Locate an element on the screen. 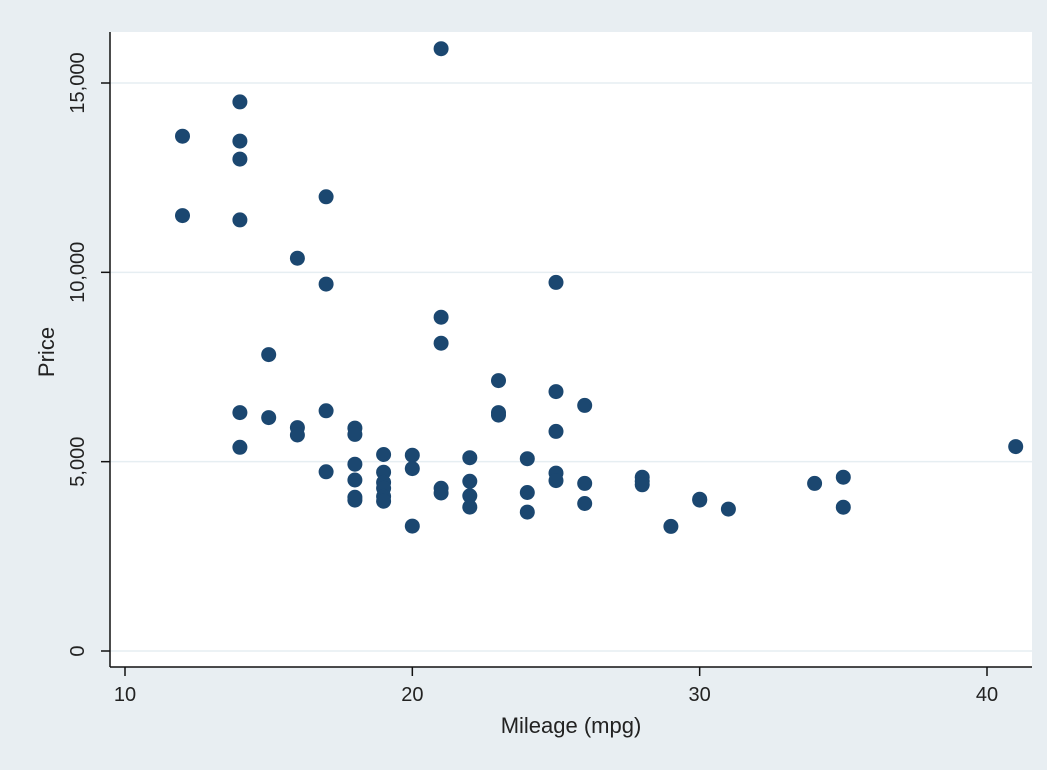 This screenshot has height=770, width=1047. x-tick-label-2: 30 is located at coordinates (700, 695).